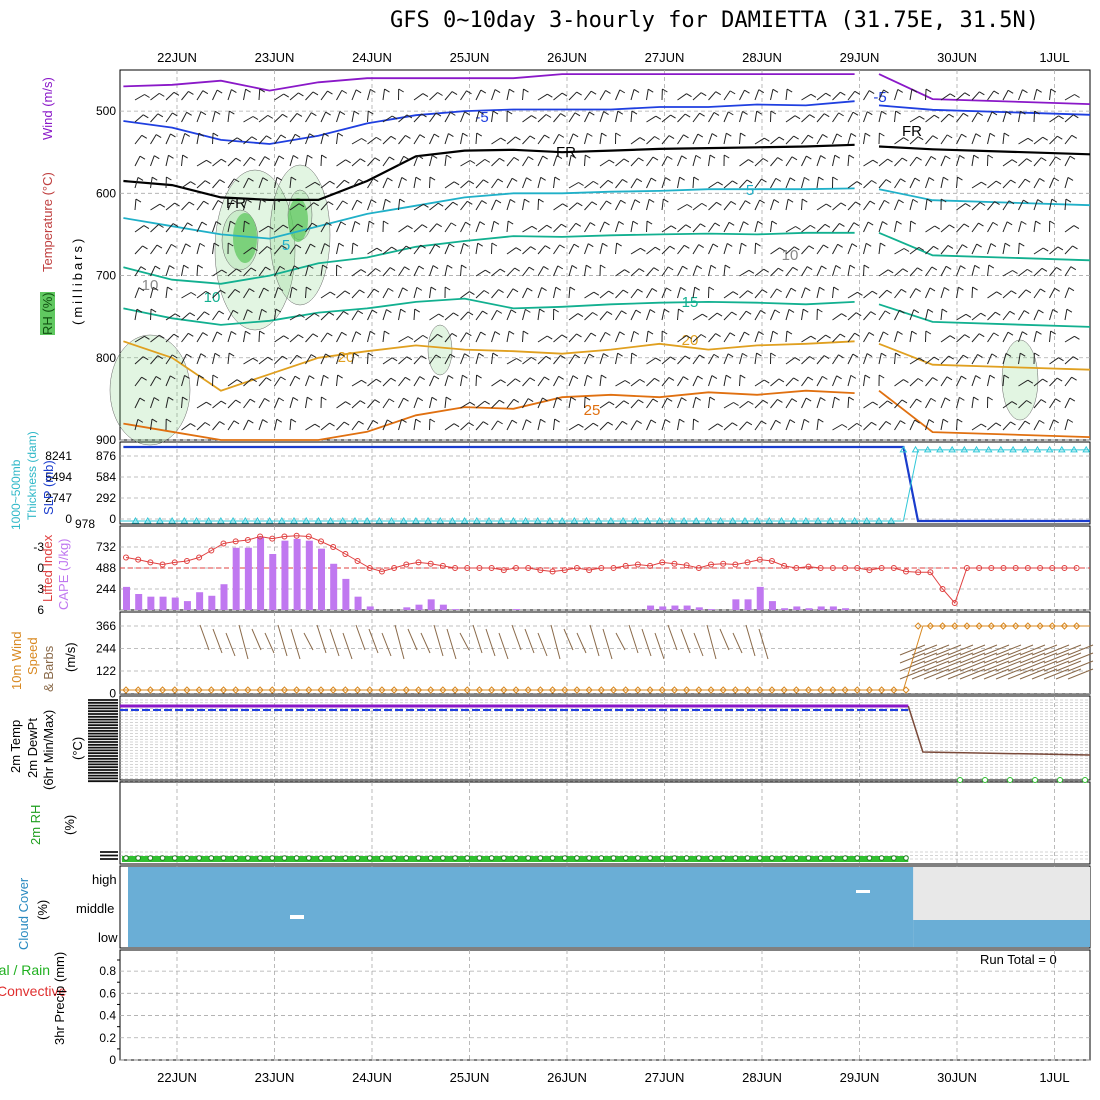 The image size is (1100, 1100). What do you see at coordinates (605, 1005) in the screenshot?
I see `panel-frame-precip` at bounding box center [605, 1005].